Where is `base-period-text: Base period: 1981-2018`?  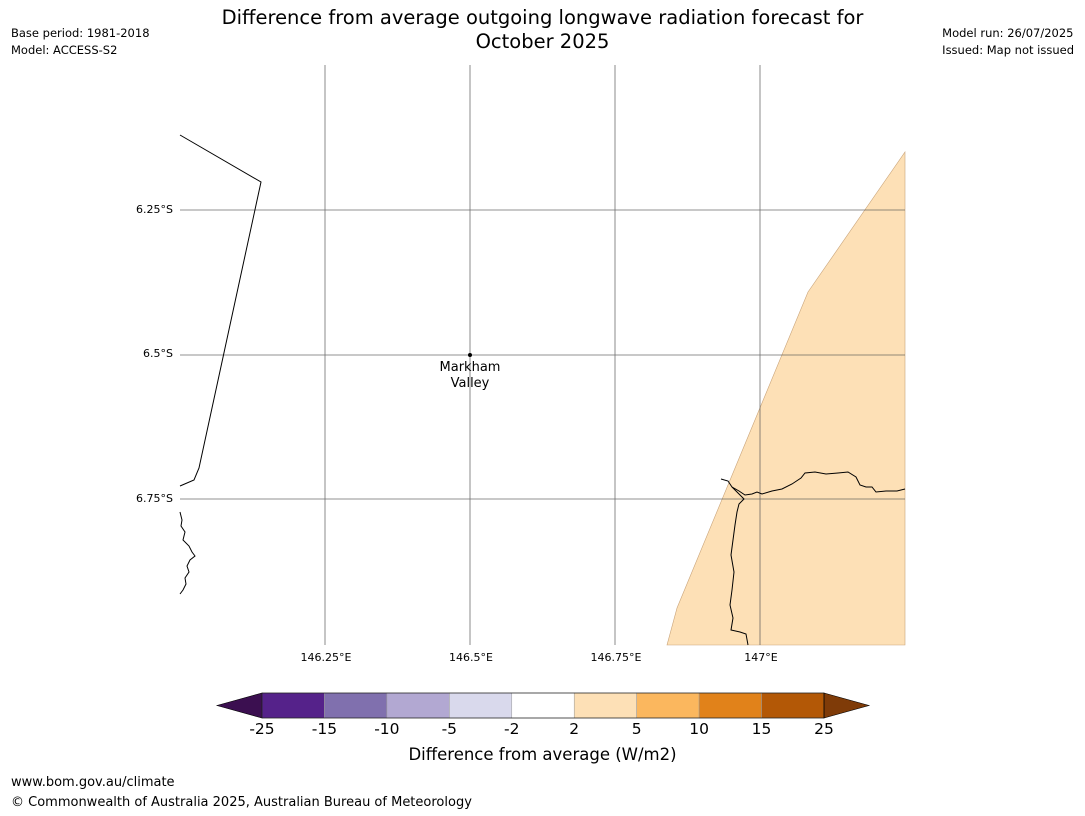
base-period-text: Base period: 1981-2018 is located at coordinates (80, 33).